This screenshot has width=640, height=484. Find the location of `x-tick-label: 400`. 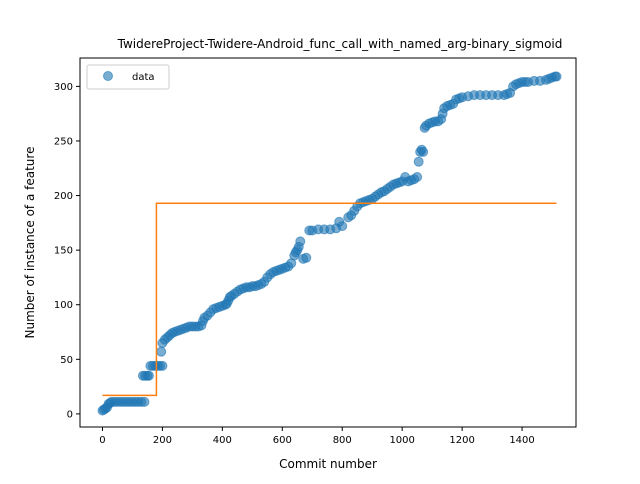

x-tick-label: 400 is located at coordinates (222, 440).